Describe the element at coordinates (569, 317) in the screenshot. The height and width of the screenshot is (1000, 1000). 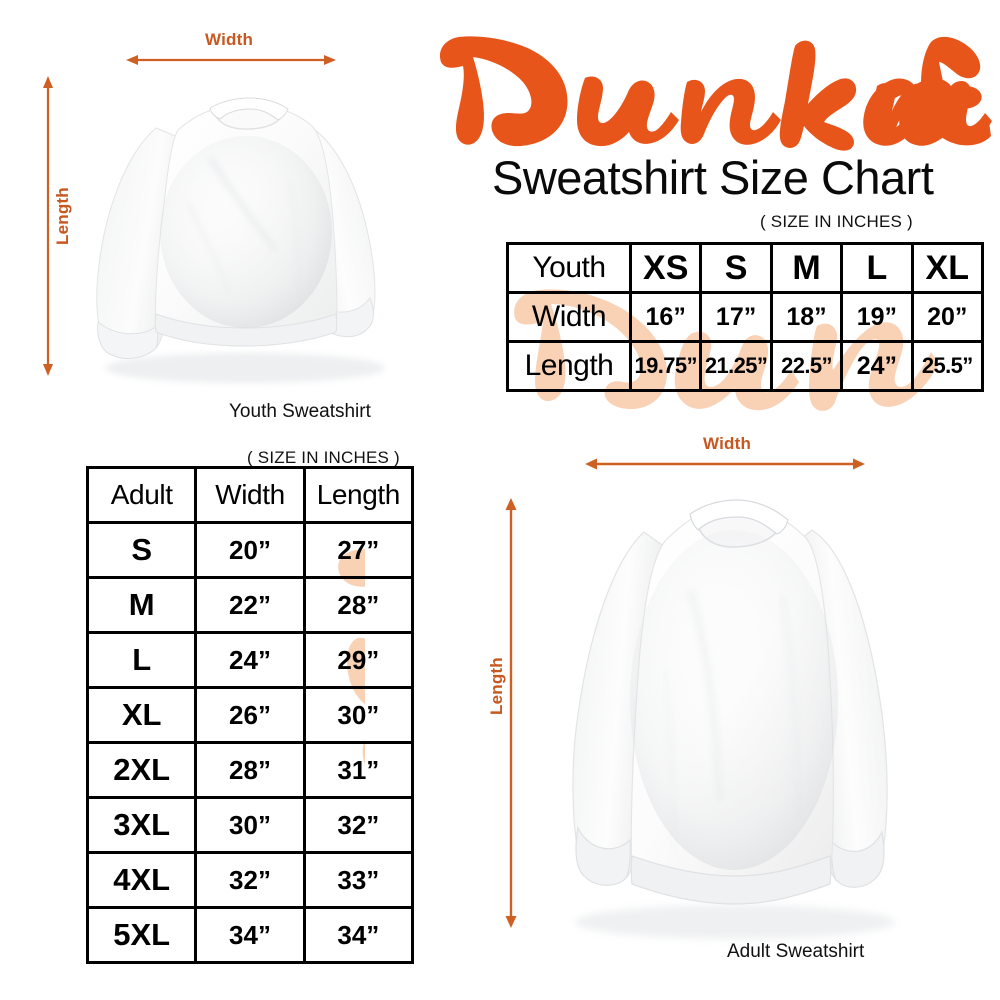
I see `youth-row-header-width: Width` at that location.